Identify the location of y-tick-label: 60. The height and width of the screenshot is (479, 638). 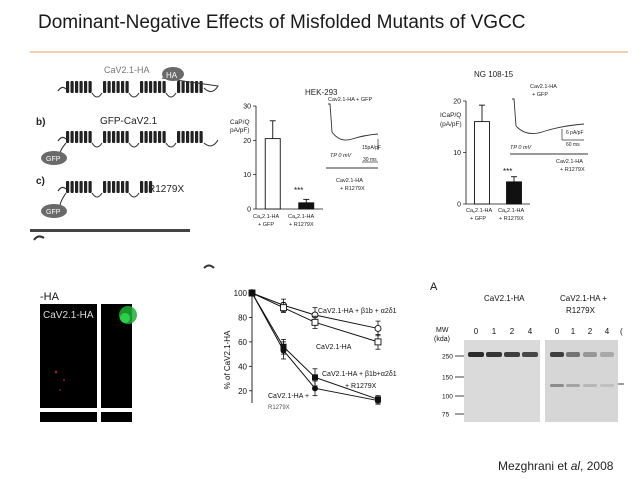
(242, 342).